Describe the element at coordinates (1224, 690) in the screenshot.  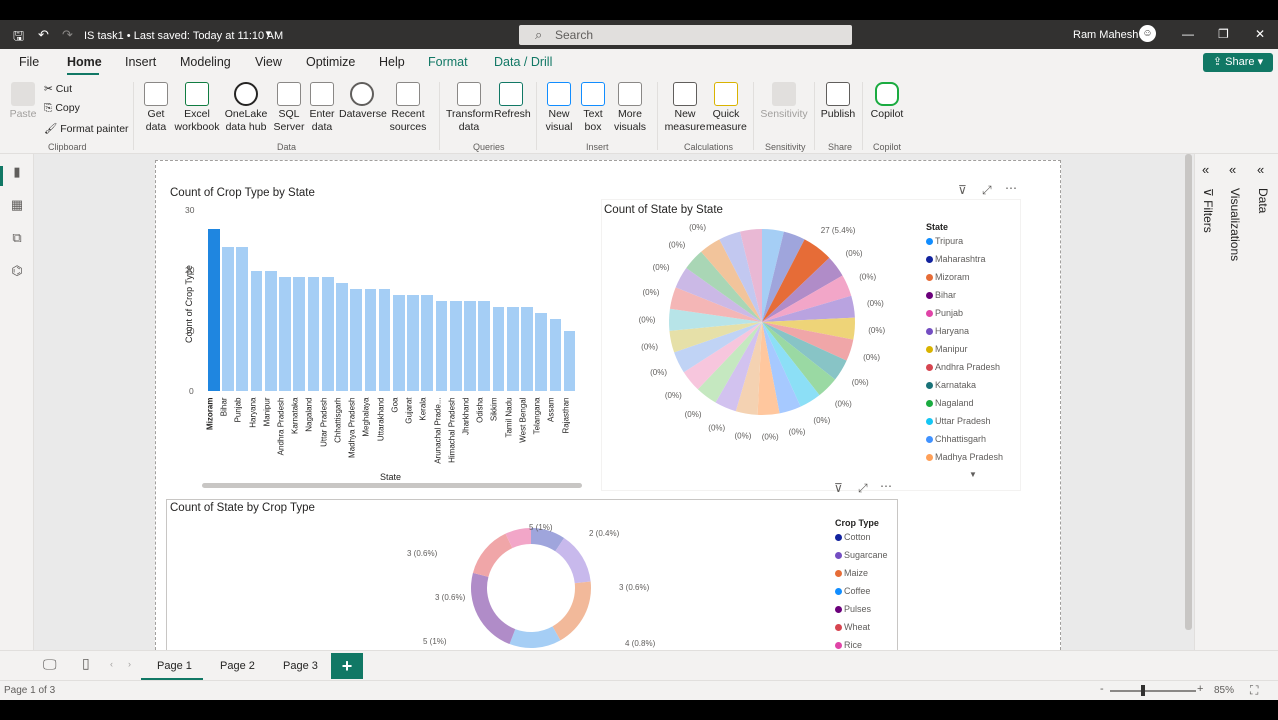
I see `zoom-level: 85%` at that location.